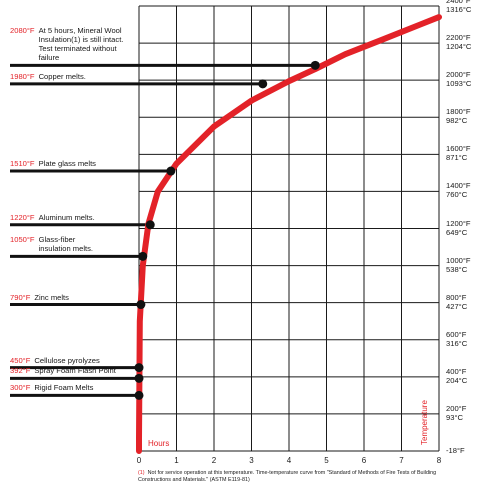  Describe the element at coordinates (214, 460) in the screenshot. I see `x-tick-label: 2` at that location.